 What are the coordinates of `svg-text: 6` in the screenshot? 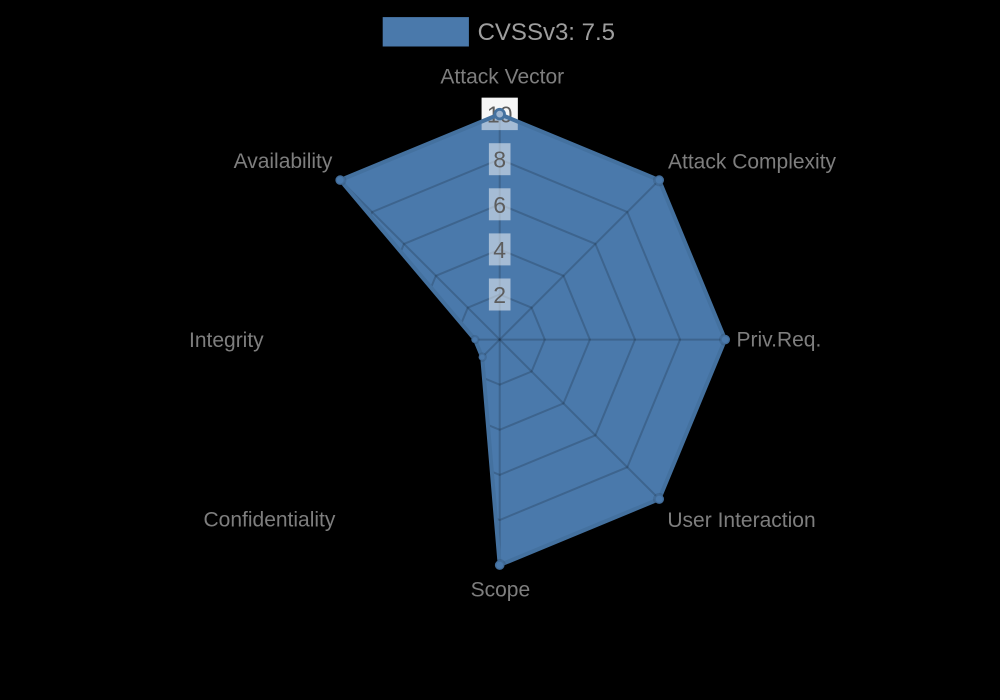 It's located at (499, 205).